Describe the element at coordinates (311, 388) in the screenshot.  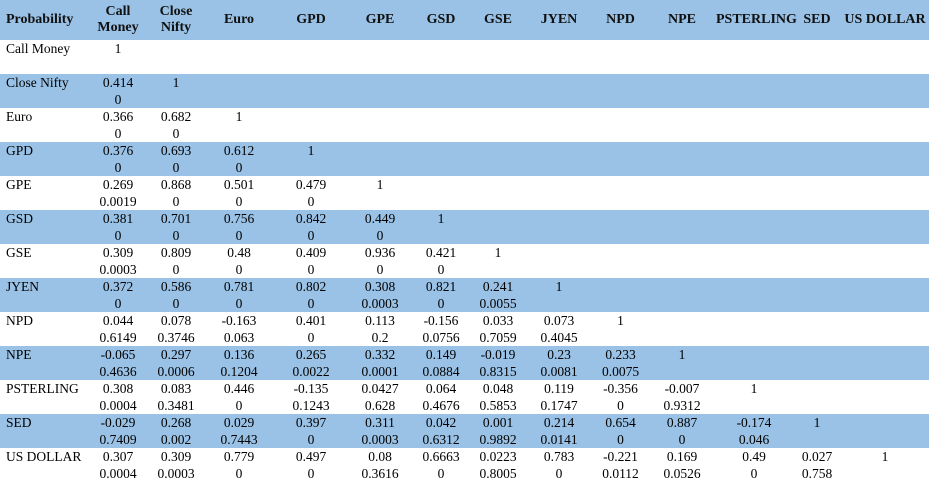
I see `correlation-cell: -0.135` at that location.